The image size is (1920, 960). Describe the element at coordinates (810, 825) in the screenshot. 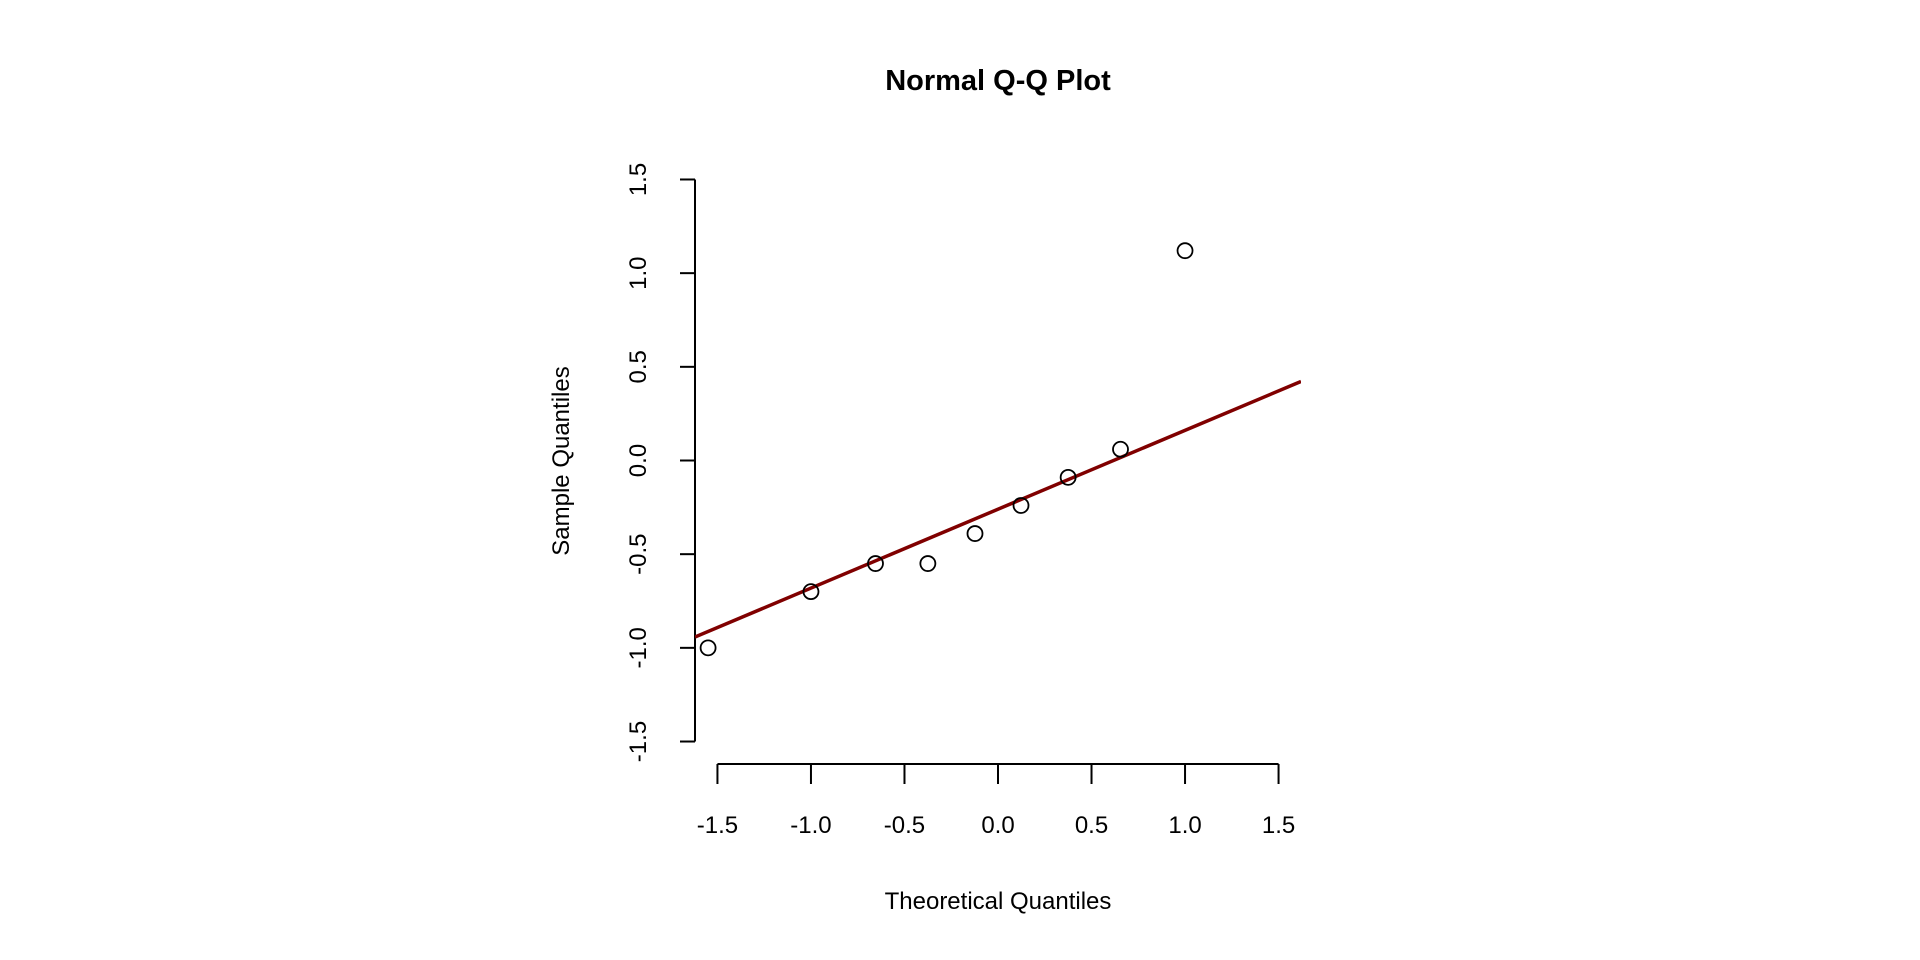

I see `x-tick-label: -1.0` at that location.